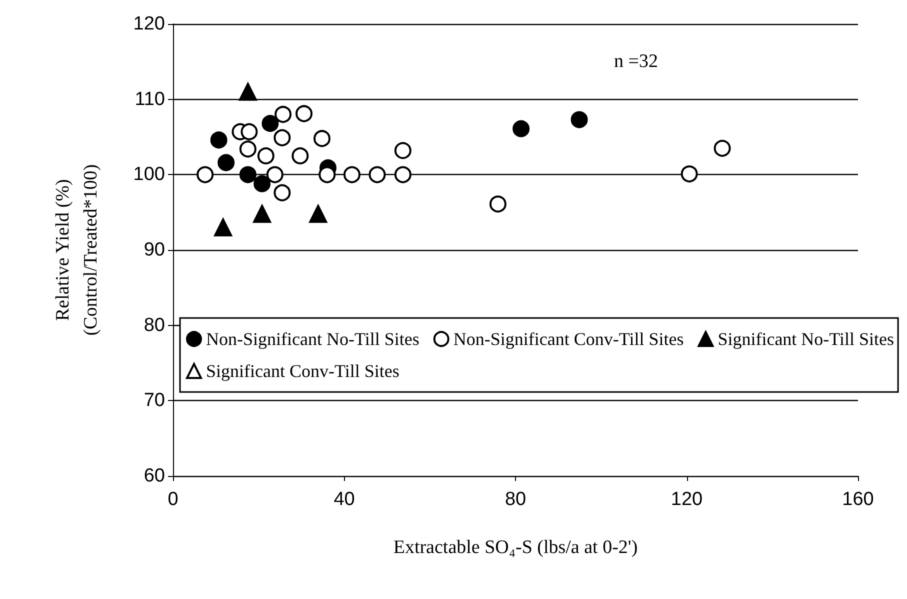 Image resolution: width=907 pixels, height=599 pixels. Describe the element at coordinates (149, 99) in the screenshot. I see `y-tick-label: 110` at that location.